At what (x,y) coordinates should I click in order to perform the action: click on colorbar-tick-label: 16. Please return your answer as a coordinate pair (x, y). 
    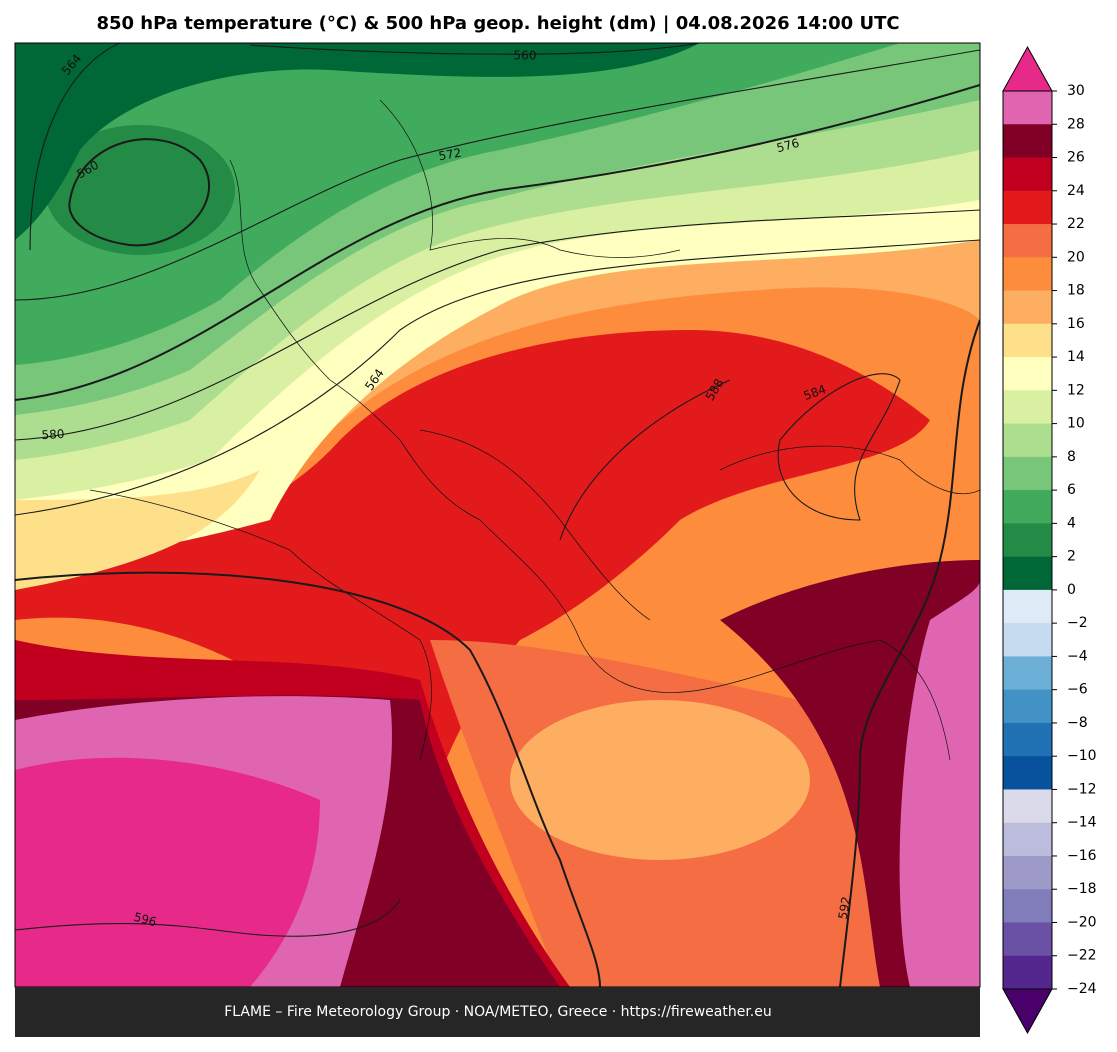
    Looking at the image, I should click on (1076, 324).